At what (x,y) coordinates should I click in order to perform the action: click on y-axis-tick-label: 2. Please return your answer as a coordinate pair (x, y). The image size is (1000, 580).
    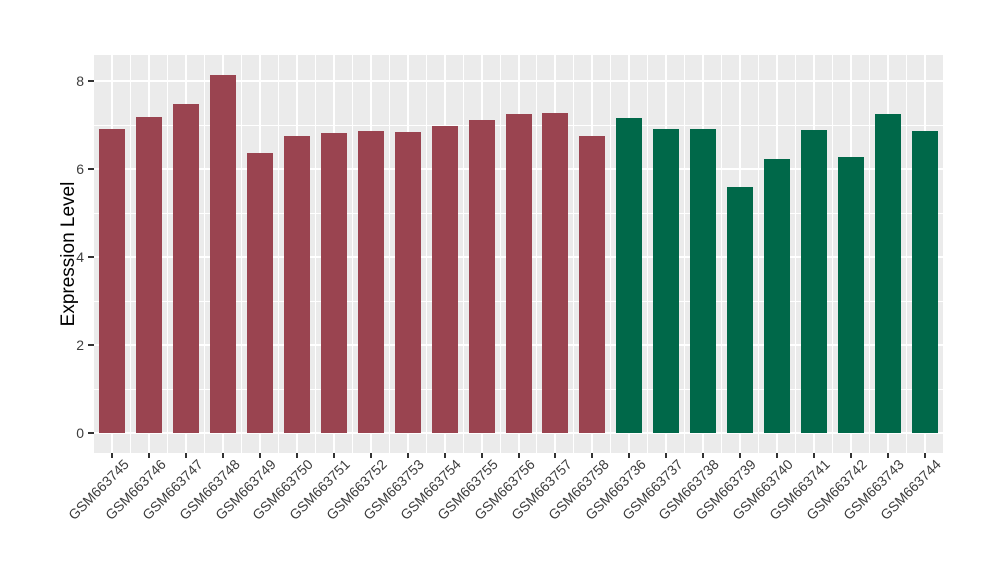
    Looking at the image, I should click on (80, 345).